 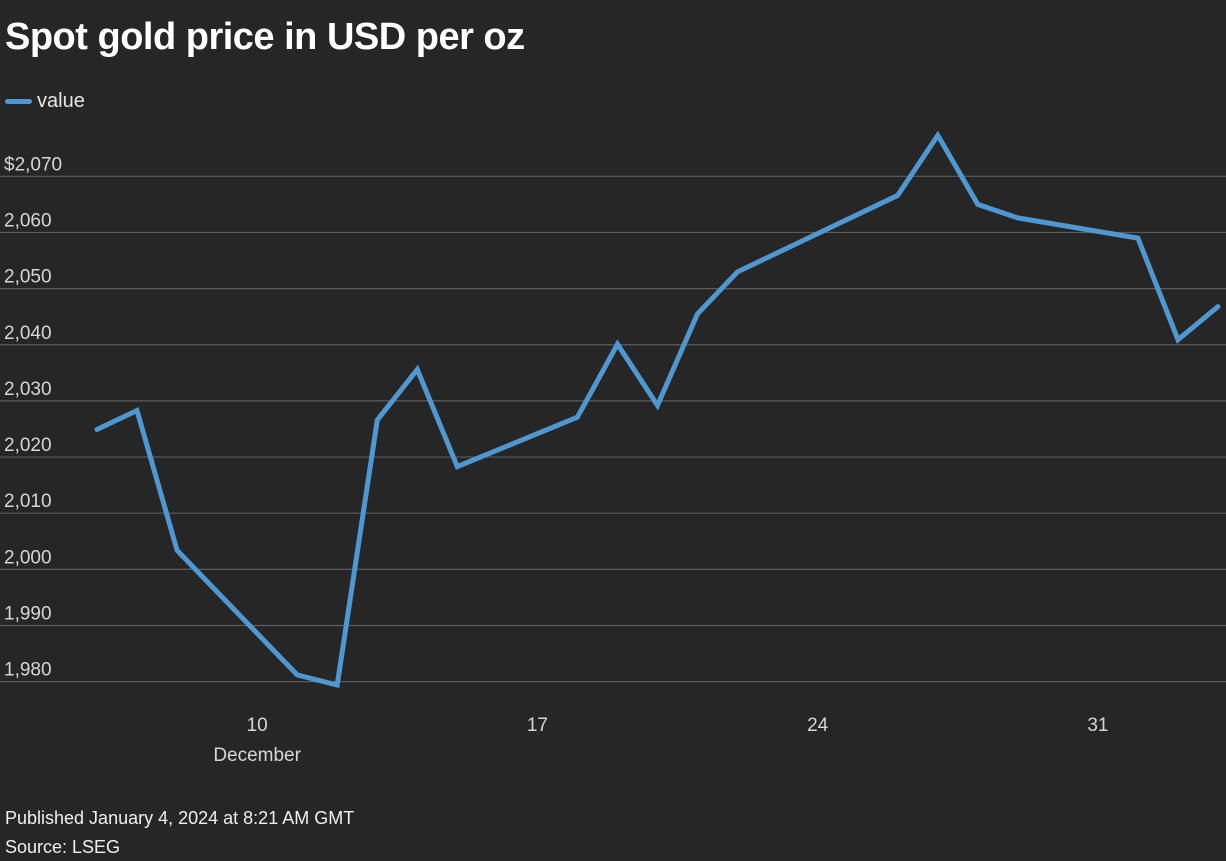 What do you see at coordinates (33, 164) in the screenshot?
I see `y-tick-label: $2,070` at bounding box center [33, 164].